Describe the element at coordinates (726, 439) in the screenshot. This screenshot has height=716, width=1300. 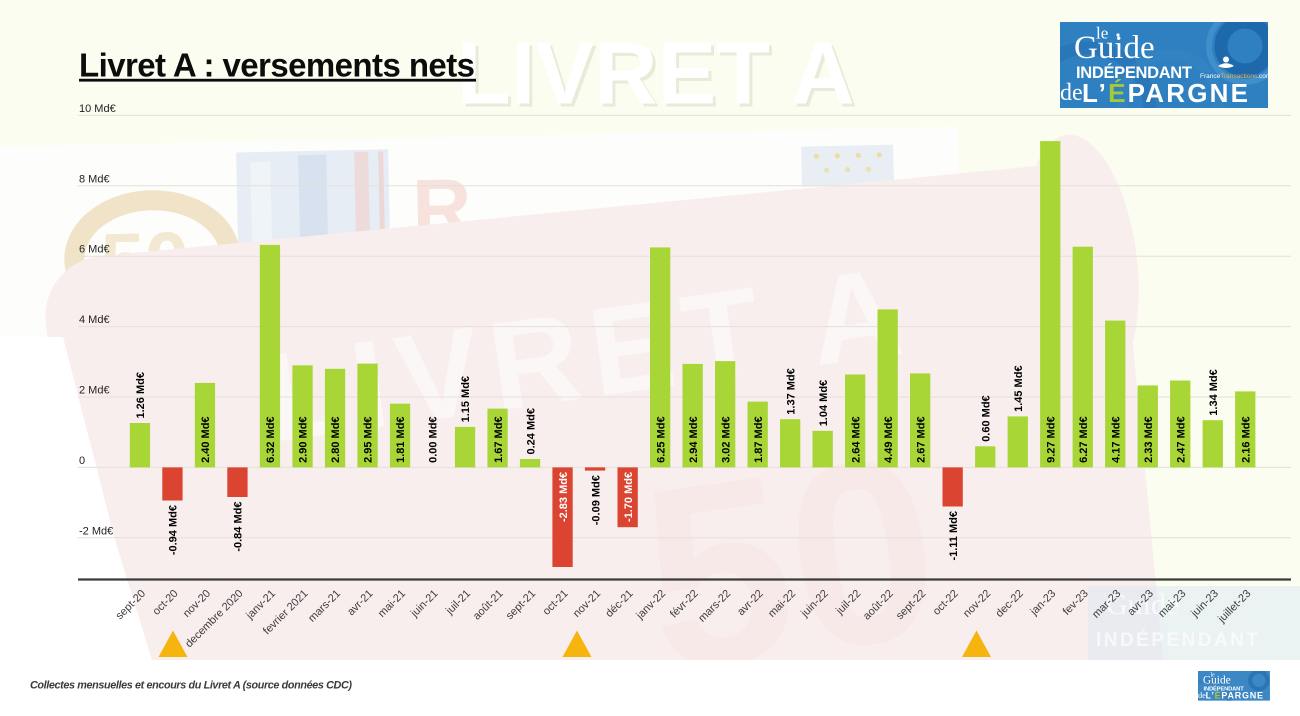
I see `svg-text: 3.02 Md€` at that location.